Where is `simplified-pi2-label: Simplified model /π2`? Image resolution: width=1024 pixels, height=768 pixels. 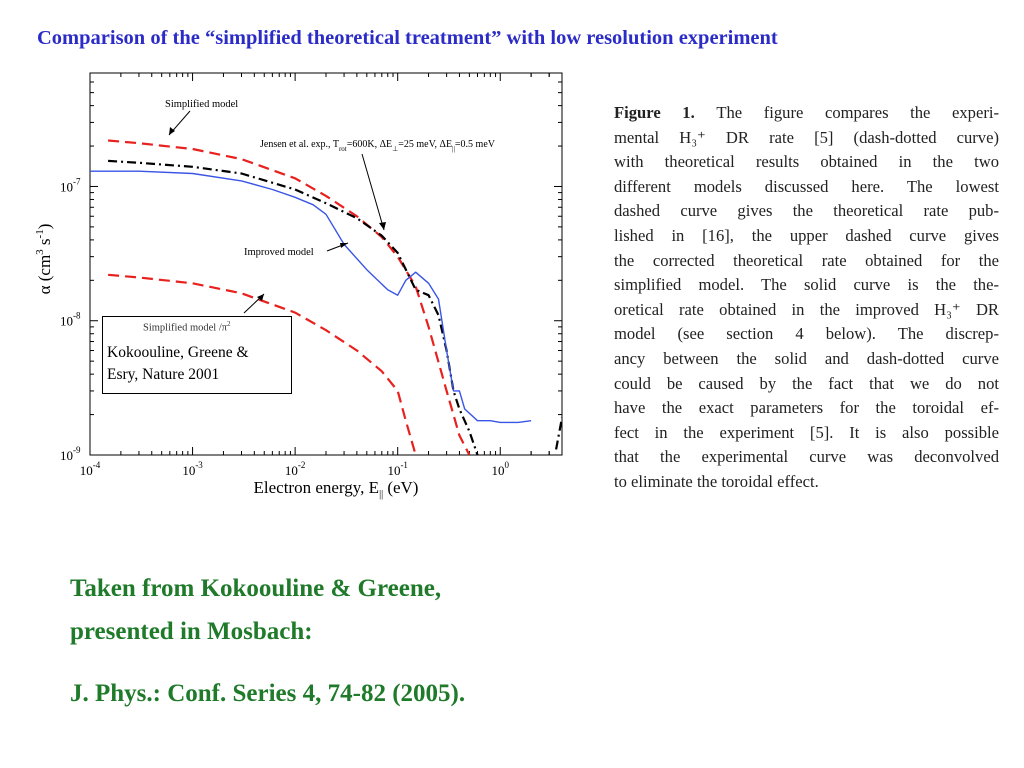 simplified-pi2-label: Simplified model /π2 is located at coordinates (187, 327).